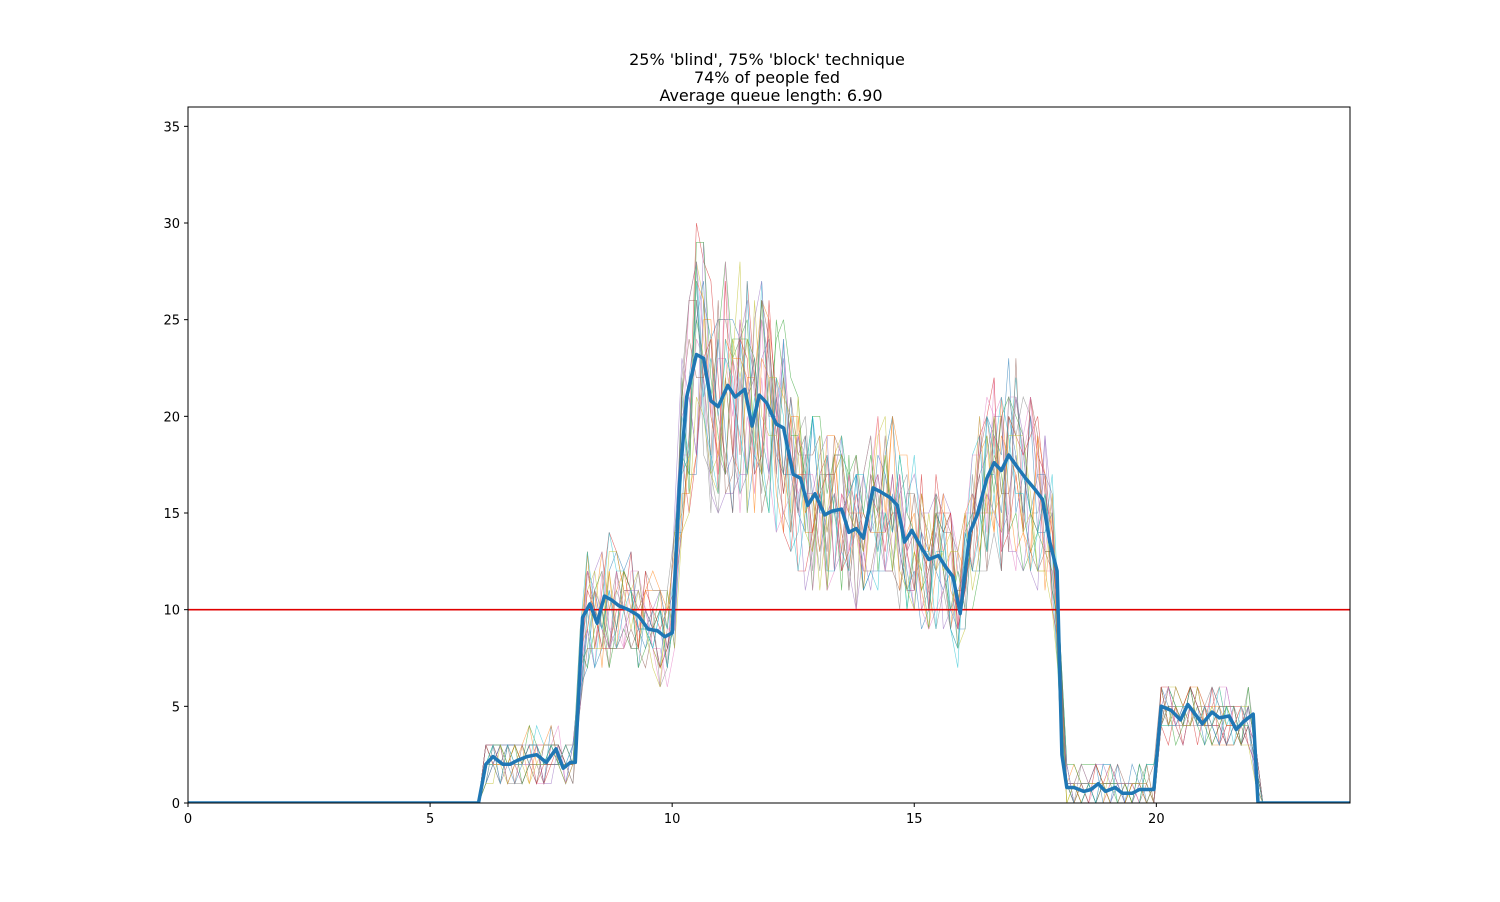 This screenshot has height=902, width=1500. Describe the element at coordinates (176, 707) in the screenshot. I see `y-tick-label: 5` at that location.